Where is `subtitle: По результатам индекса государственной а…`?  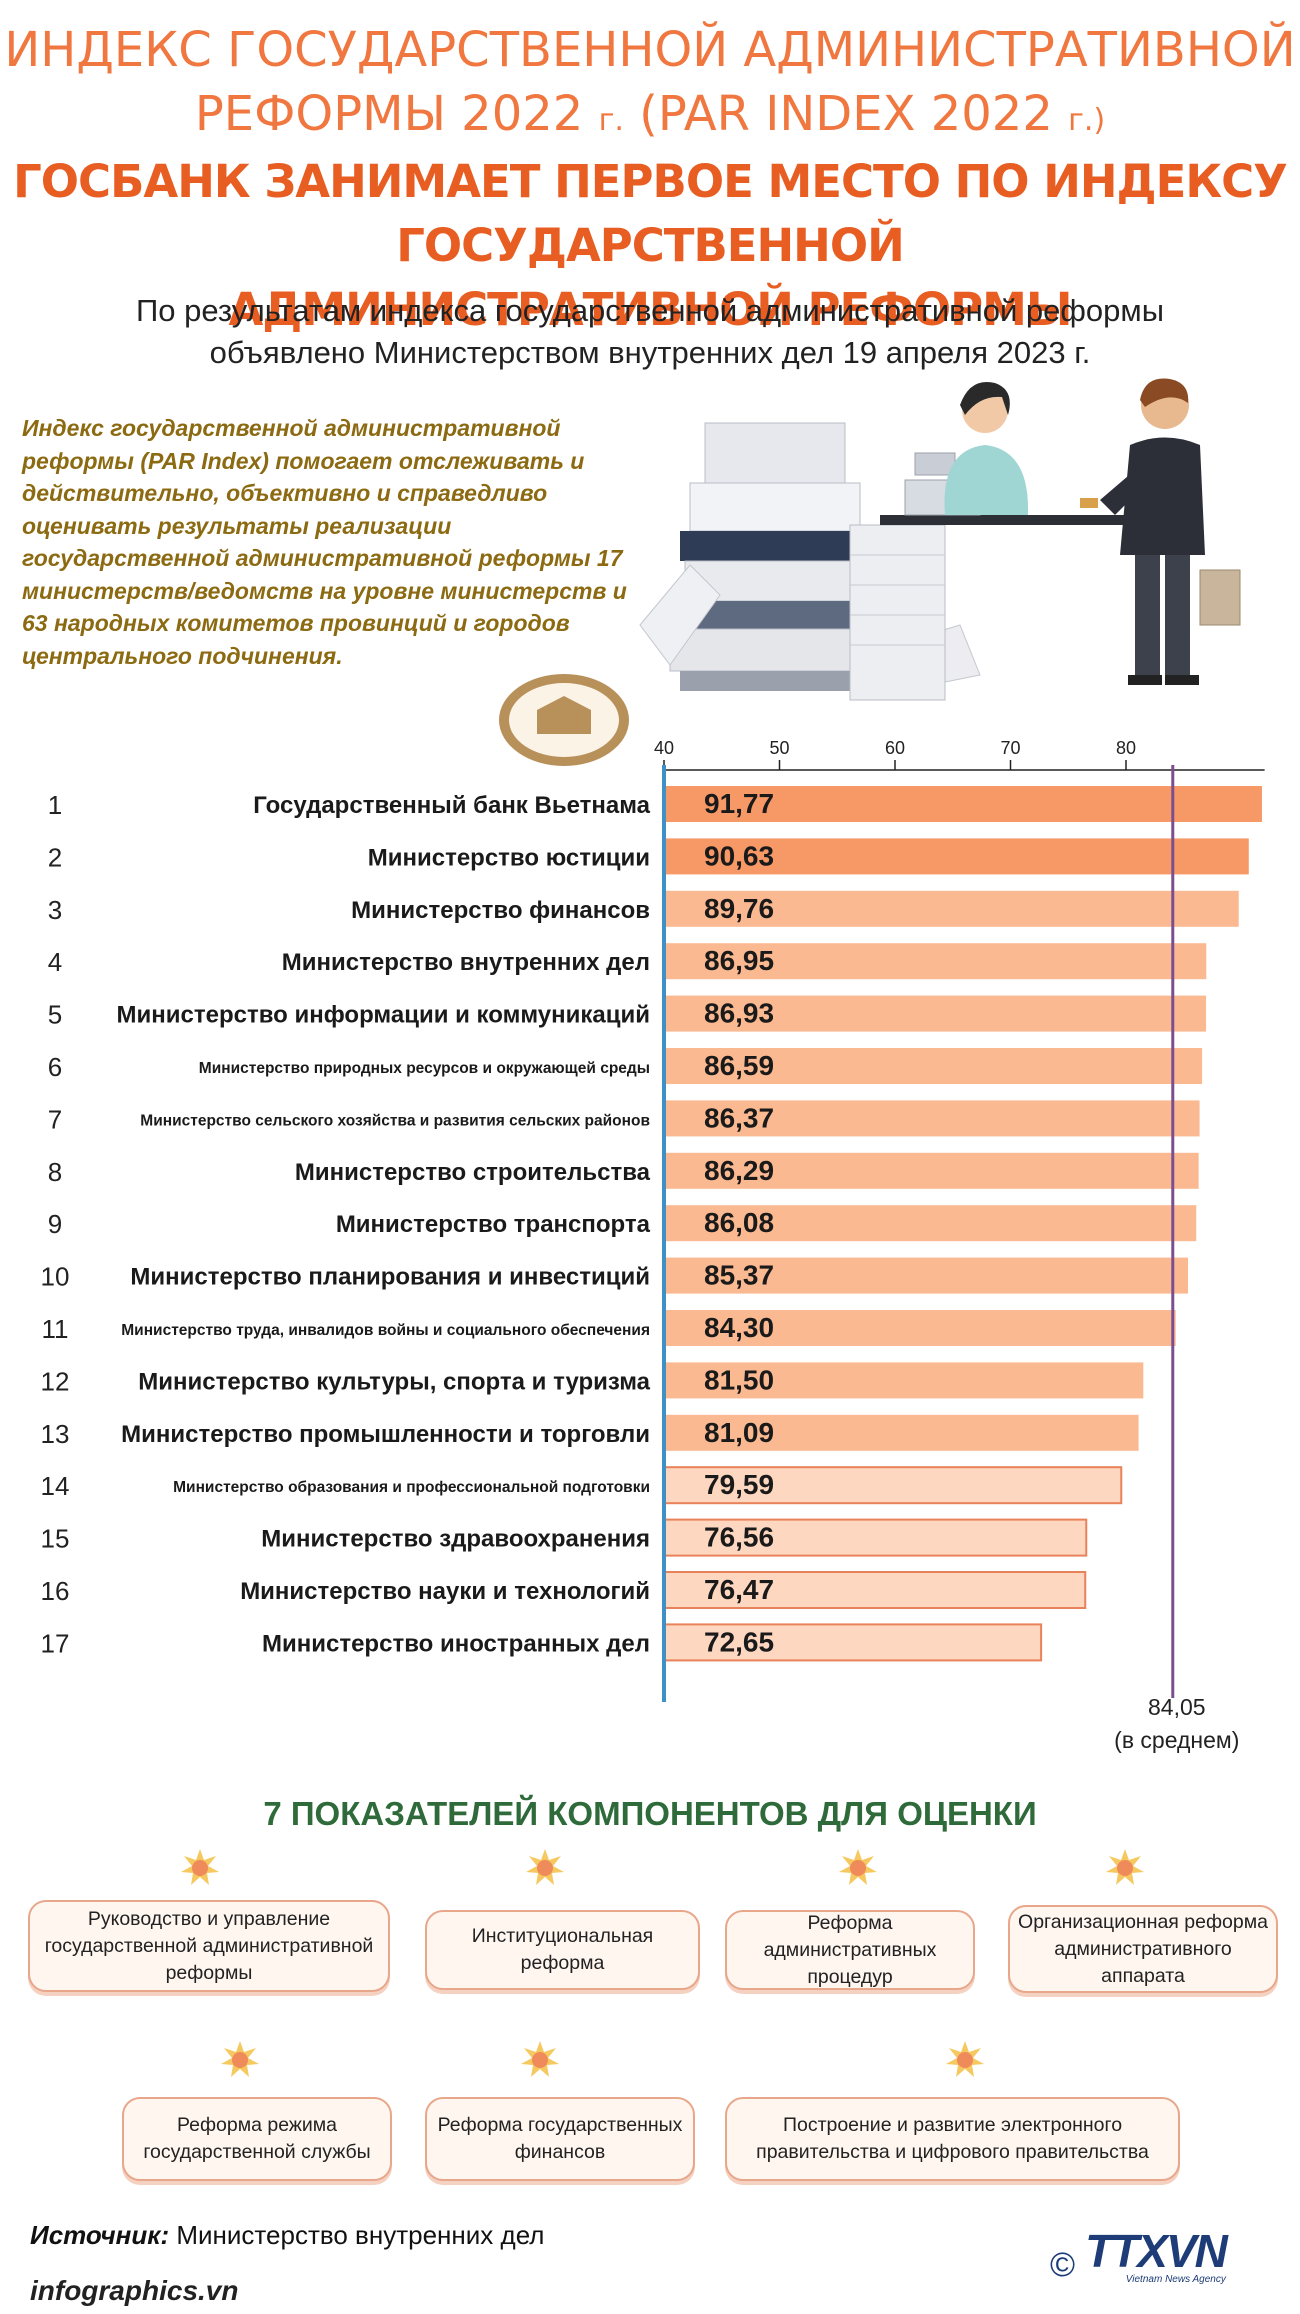 subtitle: По результатам индекса государственной а… is located at coordinates (650, 332).